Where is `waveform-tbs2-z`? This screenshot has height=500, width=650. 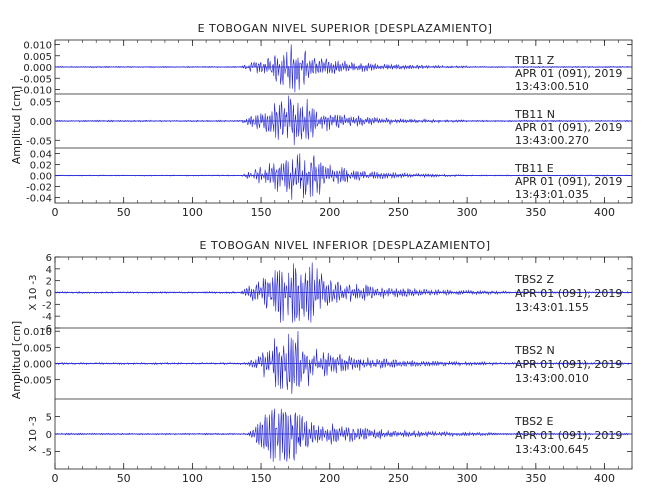 waveform-tbs2-z is located at coordinates (341, 292).